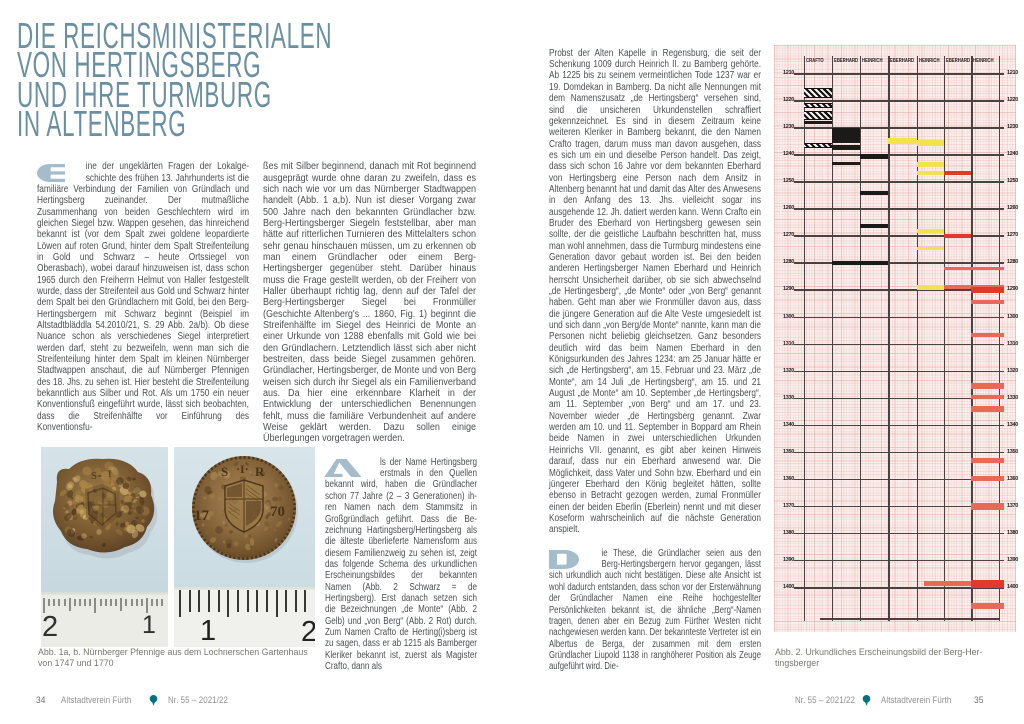 Image resolution: width=1024 pixels, height=724 pixels. I want to click on svg-text: 70, so click(277, 512).